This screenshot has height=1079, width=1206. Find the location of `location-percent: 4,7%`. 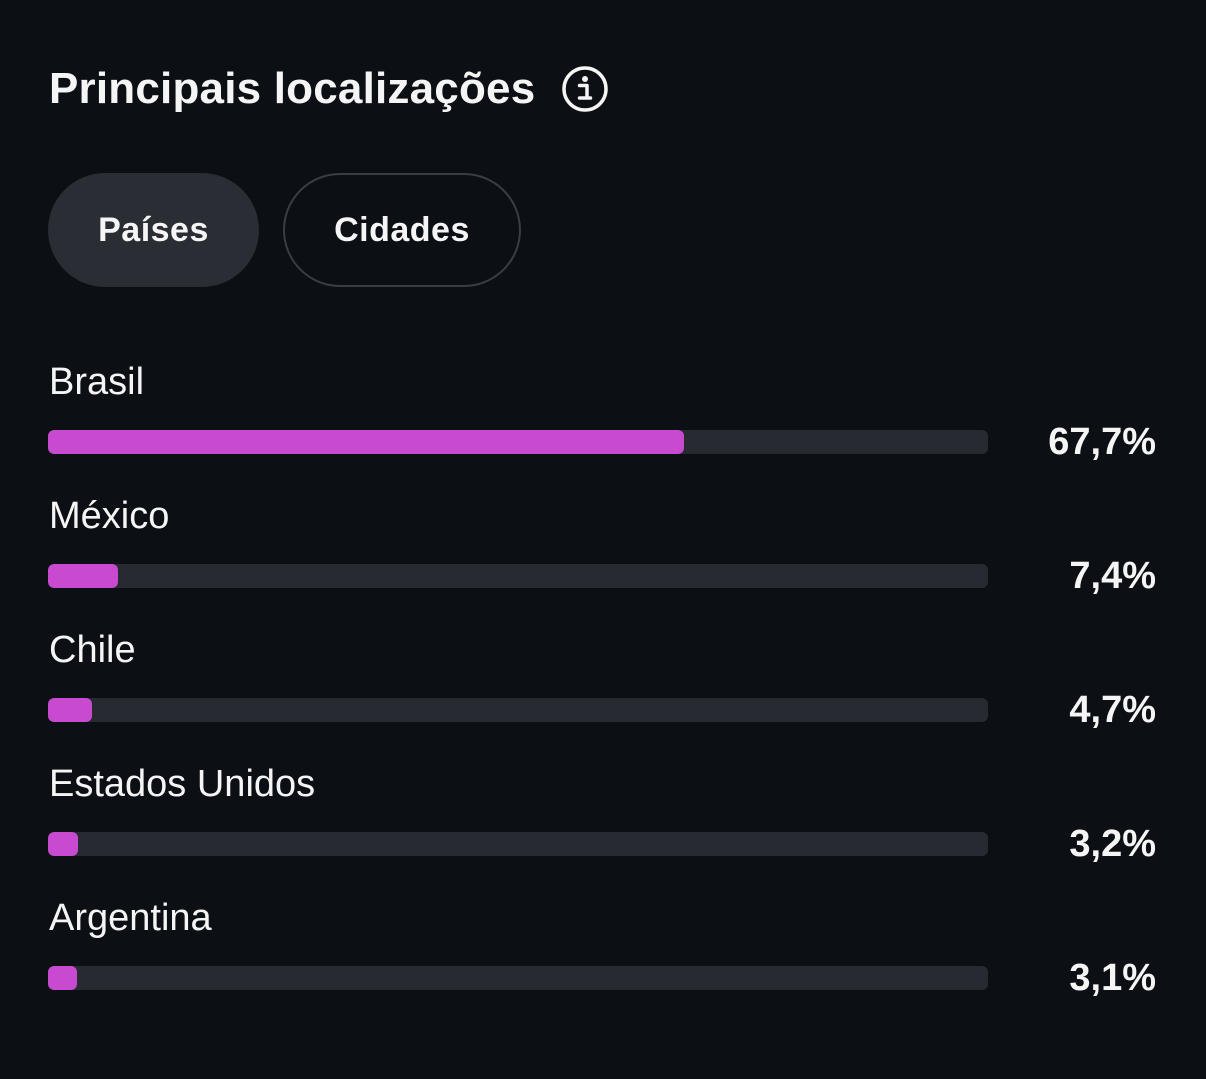

location-percent: 4,7% is located at coordinates (1112, 710).